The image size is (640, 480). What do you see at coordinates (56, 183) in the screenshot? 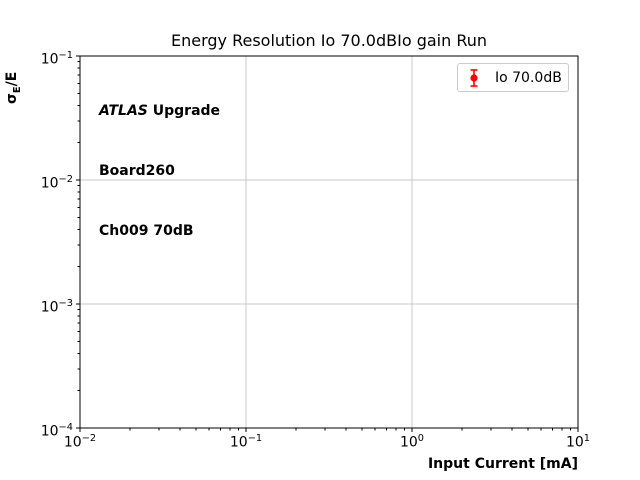
I see `y-tick-label: 10⁻²` at bounding box center [56, 183].